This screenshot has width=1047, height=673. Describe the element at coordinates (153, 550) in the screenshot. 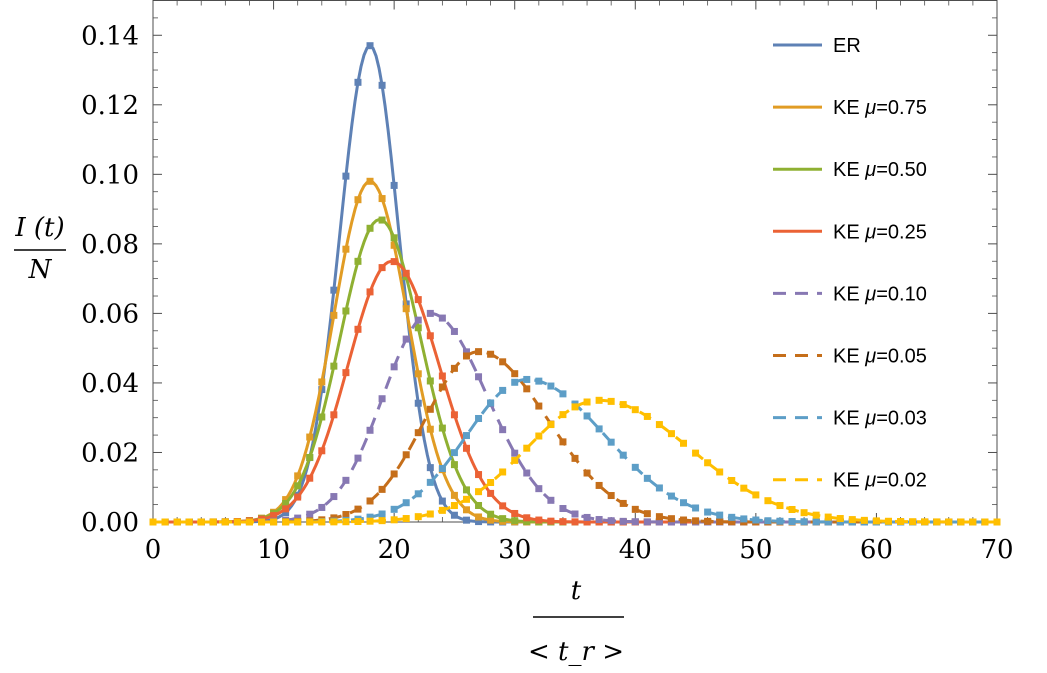

I see `x-tick-label: 0` at that location.